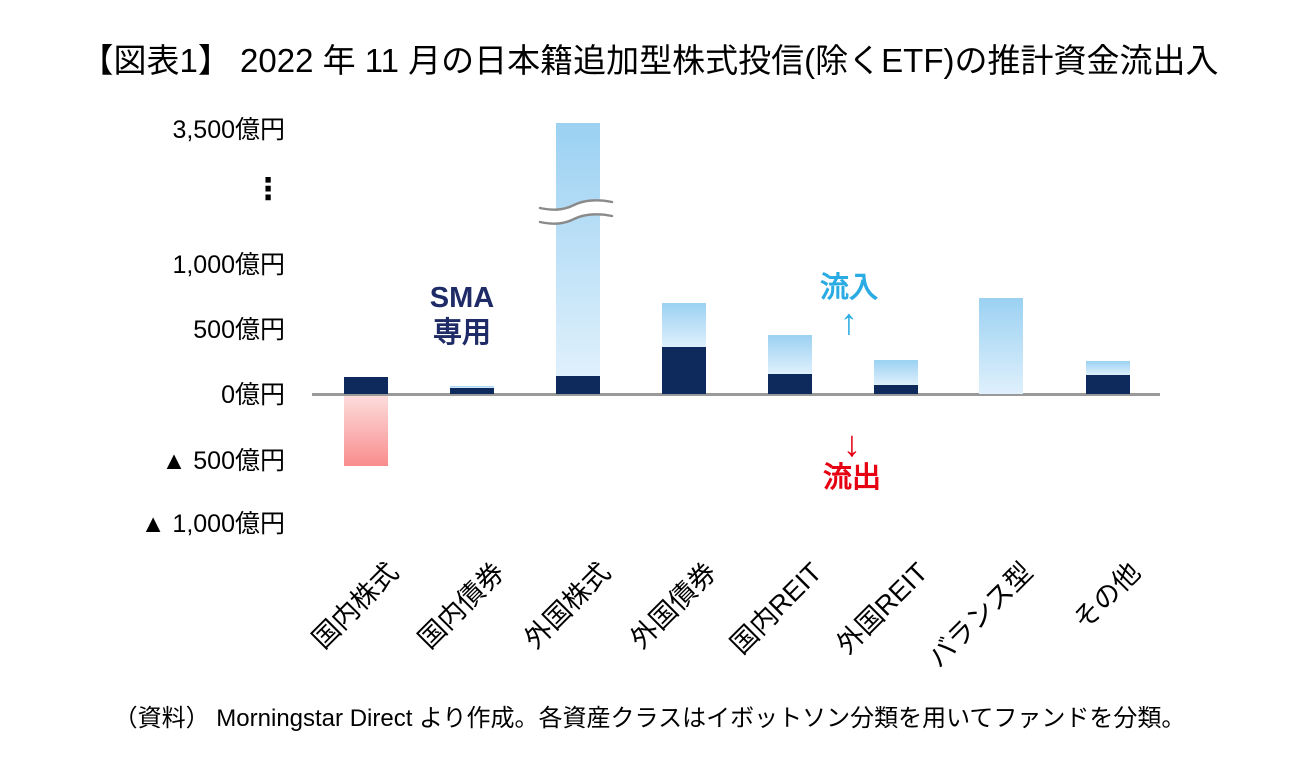  What do you see at coordinates (223, 461) in the screenshot?
I see `y-tick-label: ▲ 500億円` at bounding box center [223, 461].